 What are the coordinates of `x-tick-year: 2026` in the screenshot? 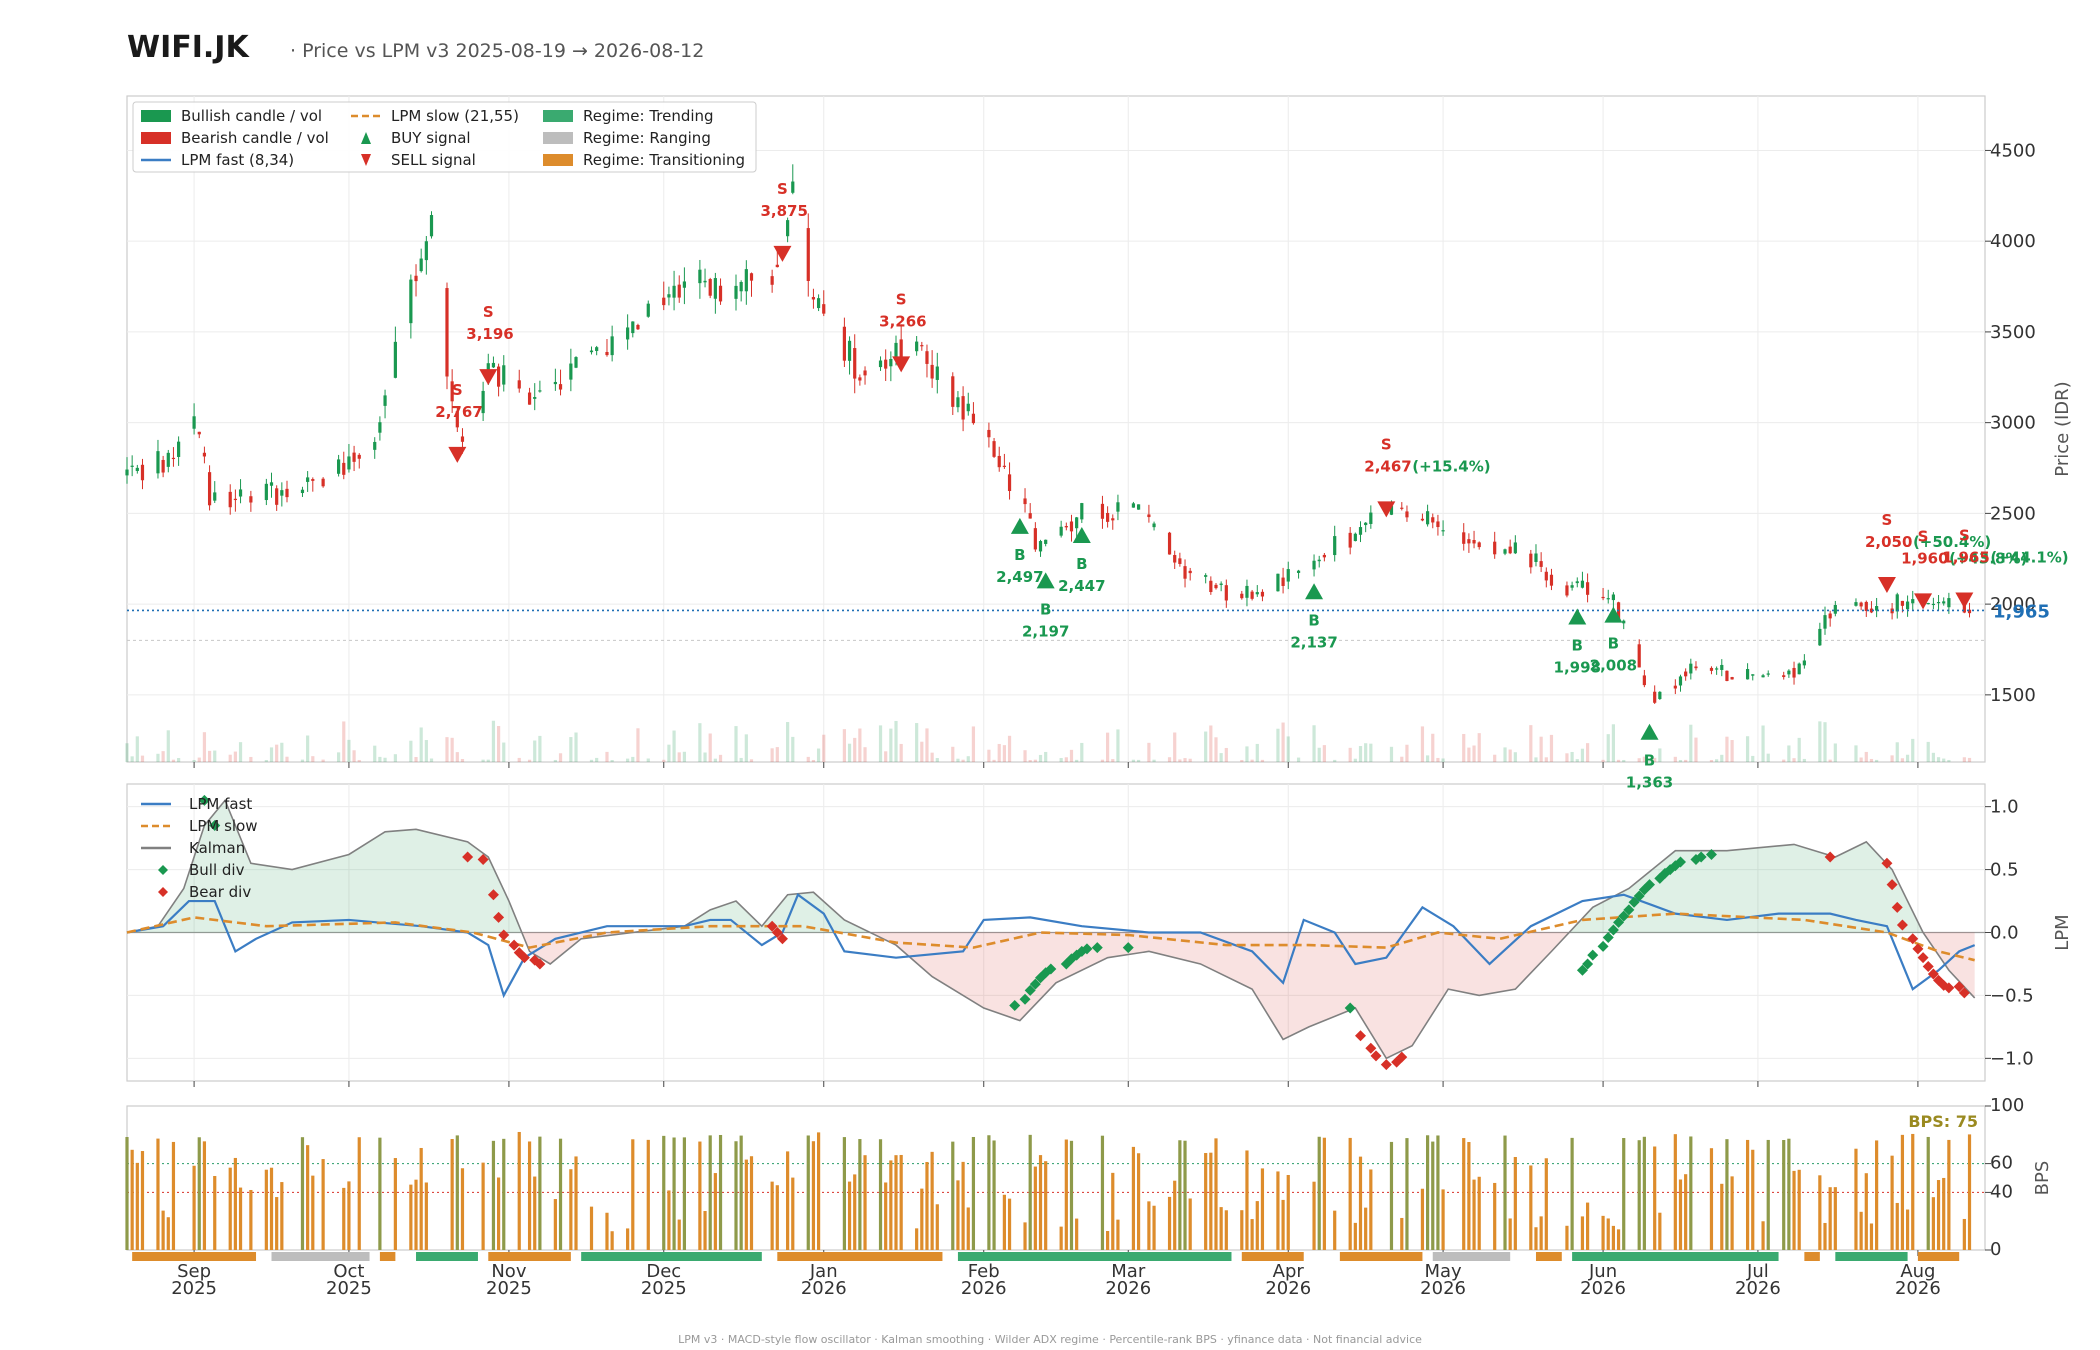 It's located at (824, 1288).